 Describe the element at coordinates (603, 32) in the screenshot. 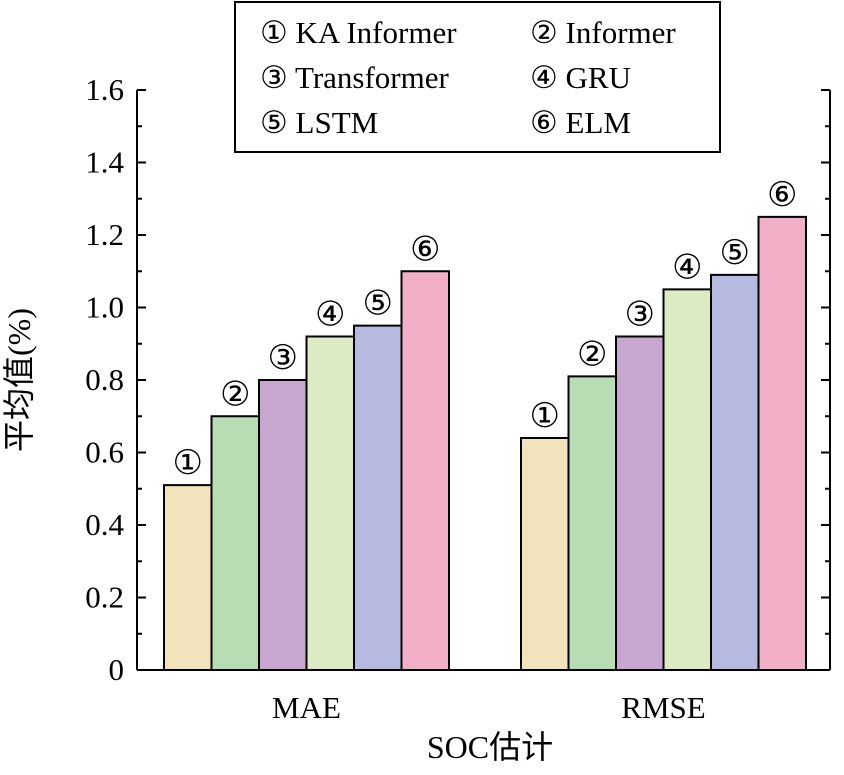

I see `legend-entry: ② Informer` at that location.